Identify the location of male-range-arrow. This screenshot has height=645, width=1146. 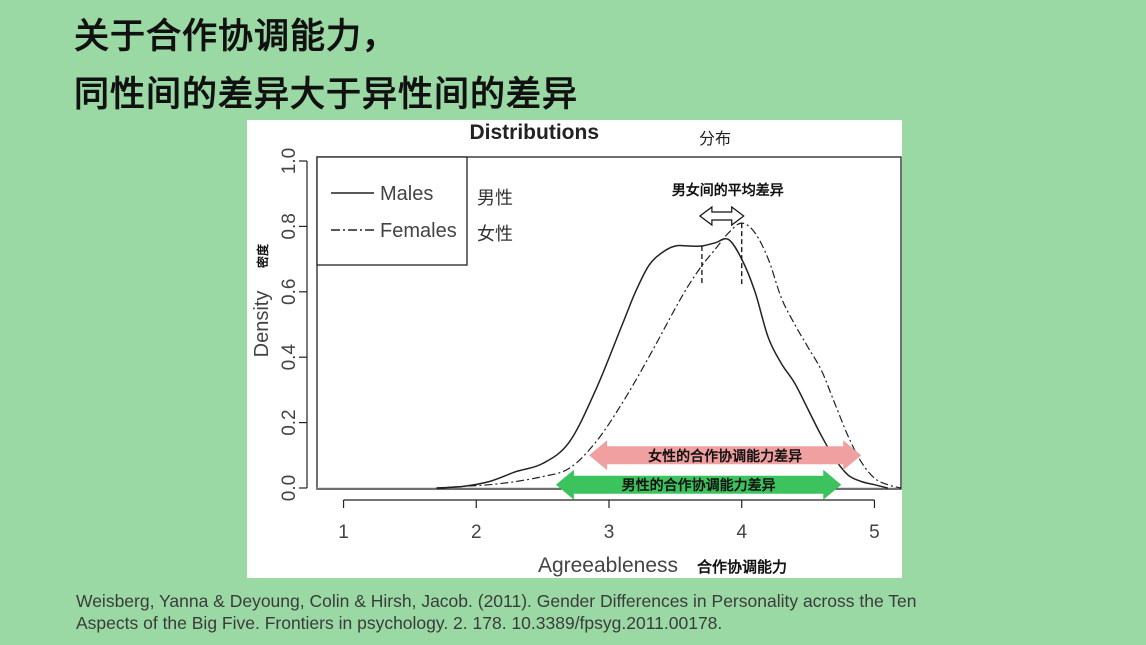
(698, 484).